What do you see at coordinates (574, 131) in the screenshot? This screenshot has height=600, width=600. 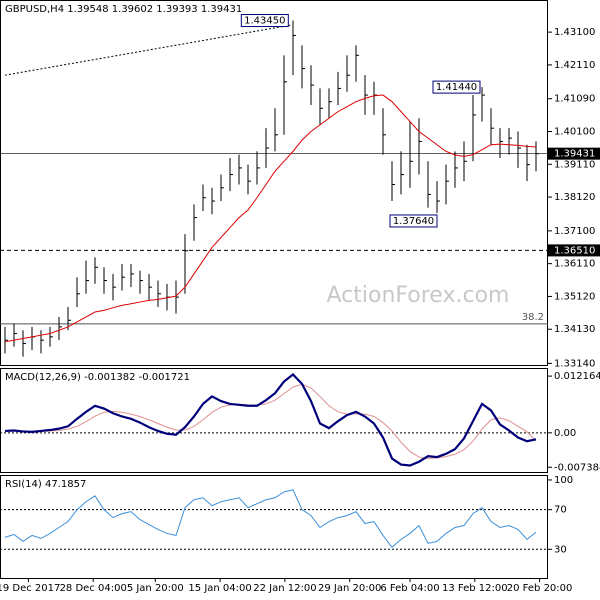 I see `y-tick-label: 1.40100` at bounding box center [574, 131].